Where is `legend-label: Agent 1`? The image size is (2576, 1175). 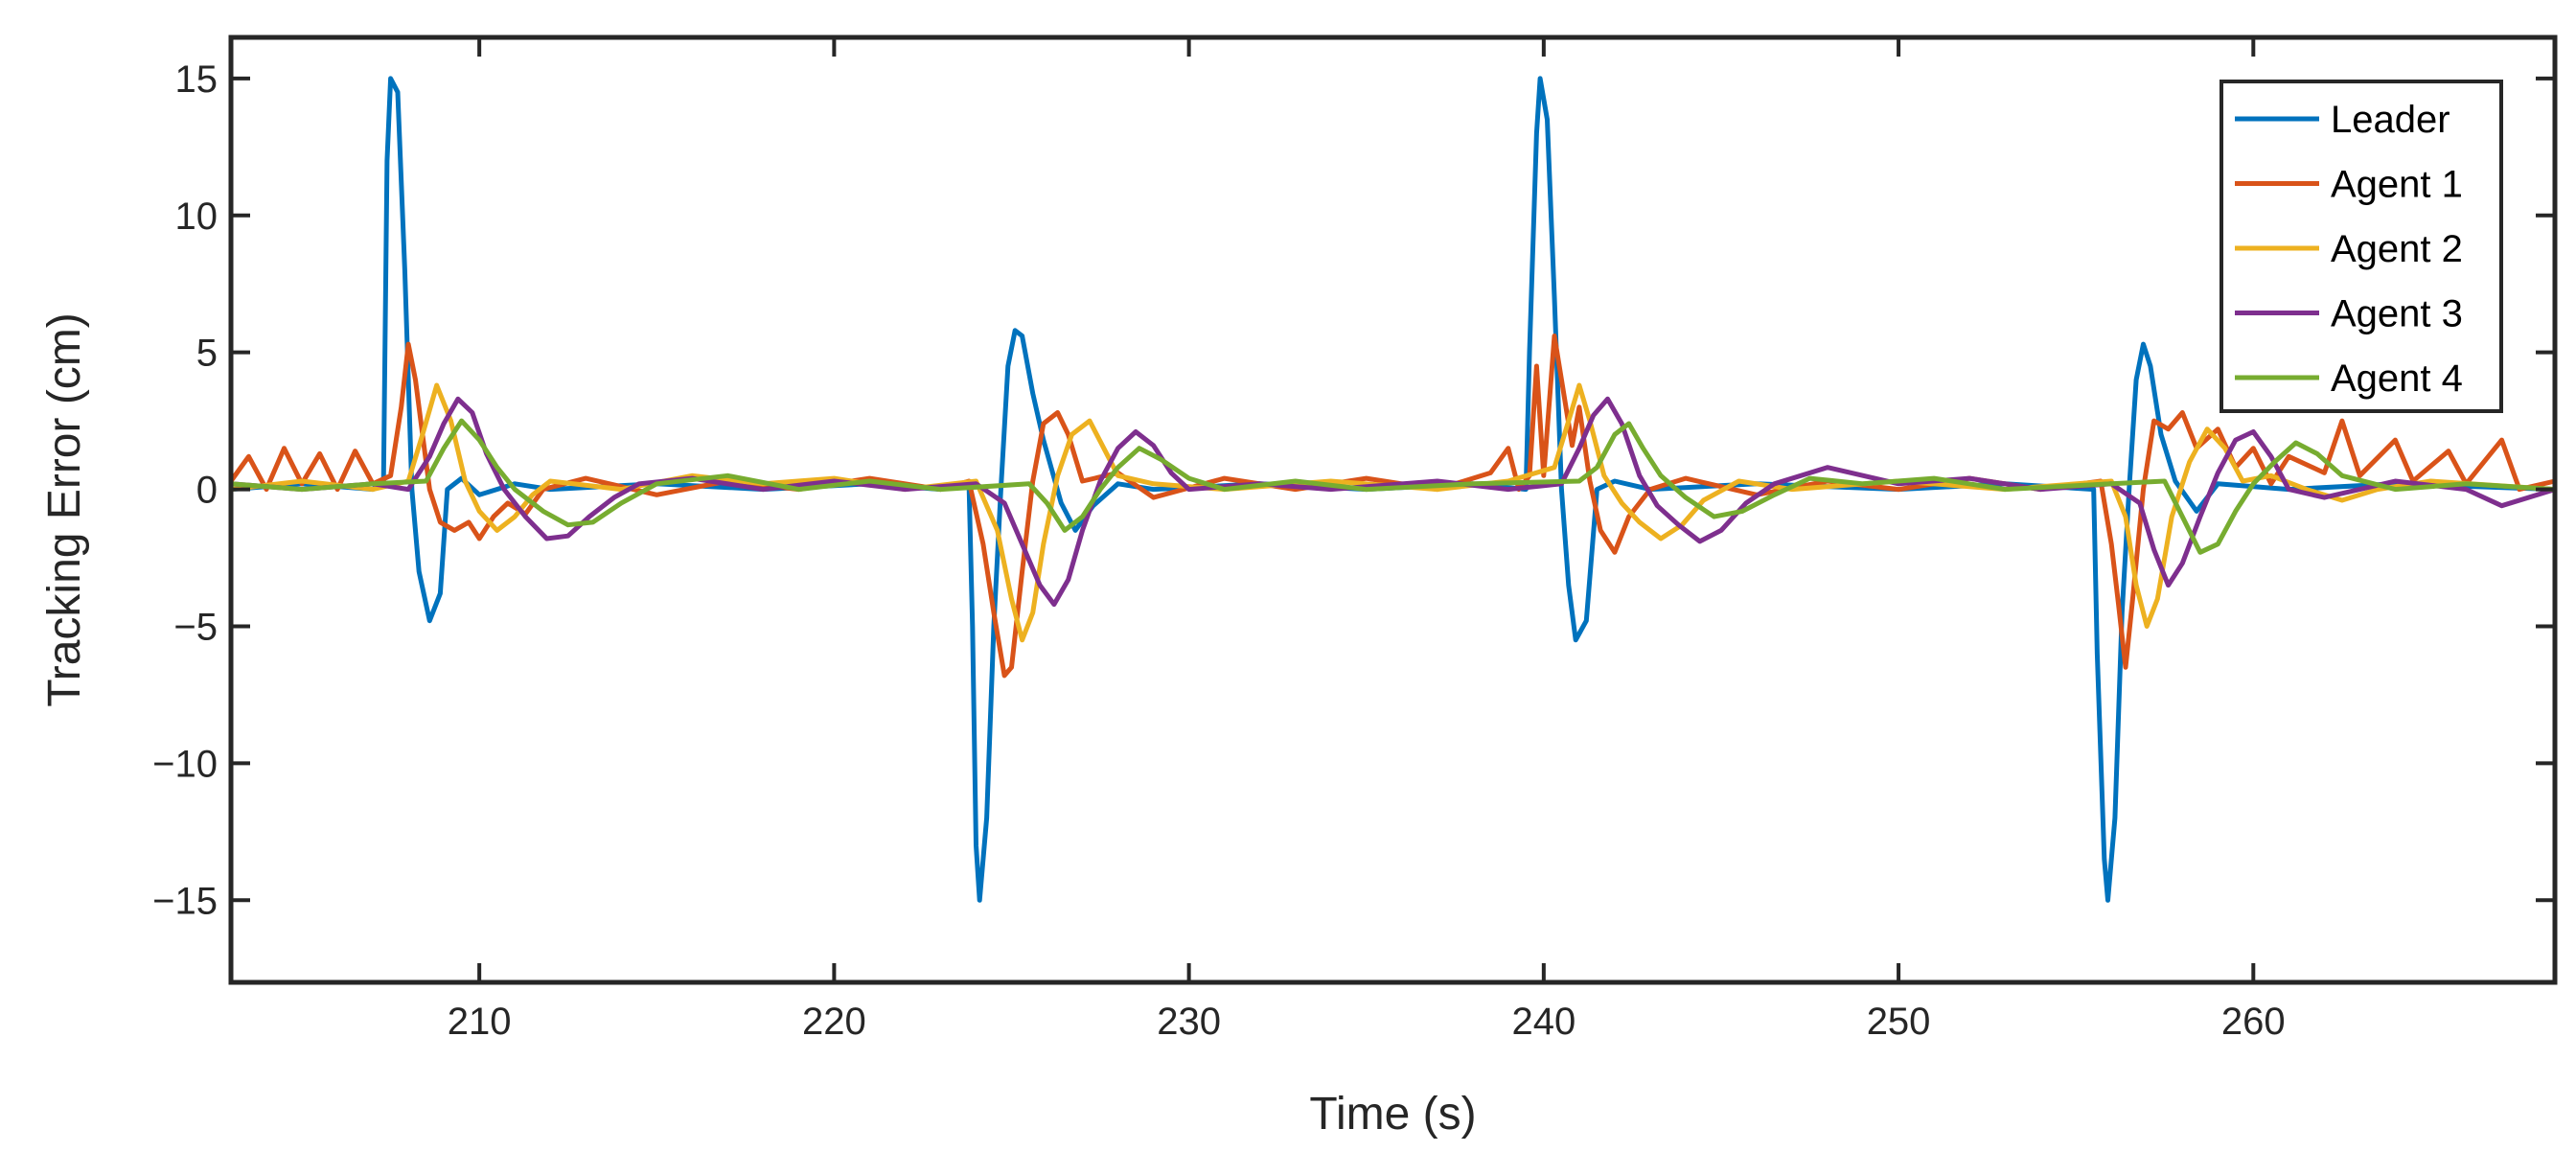 legend-label: Agent 1 is located at coordinates (2397, 185).